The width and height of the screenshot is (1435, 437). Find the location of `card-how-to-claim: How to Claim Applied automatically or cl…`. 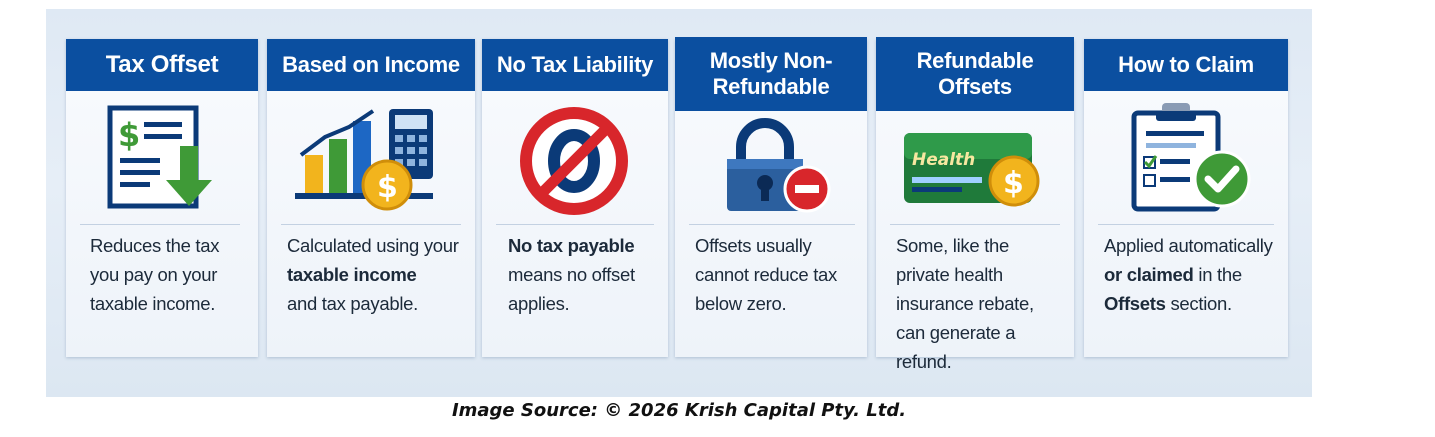

card-how-to-claim: How to Claim Applied automatically or cl… is located at coordinates (1186, 198).